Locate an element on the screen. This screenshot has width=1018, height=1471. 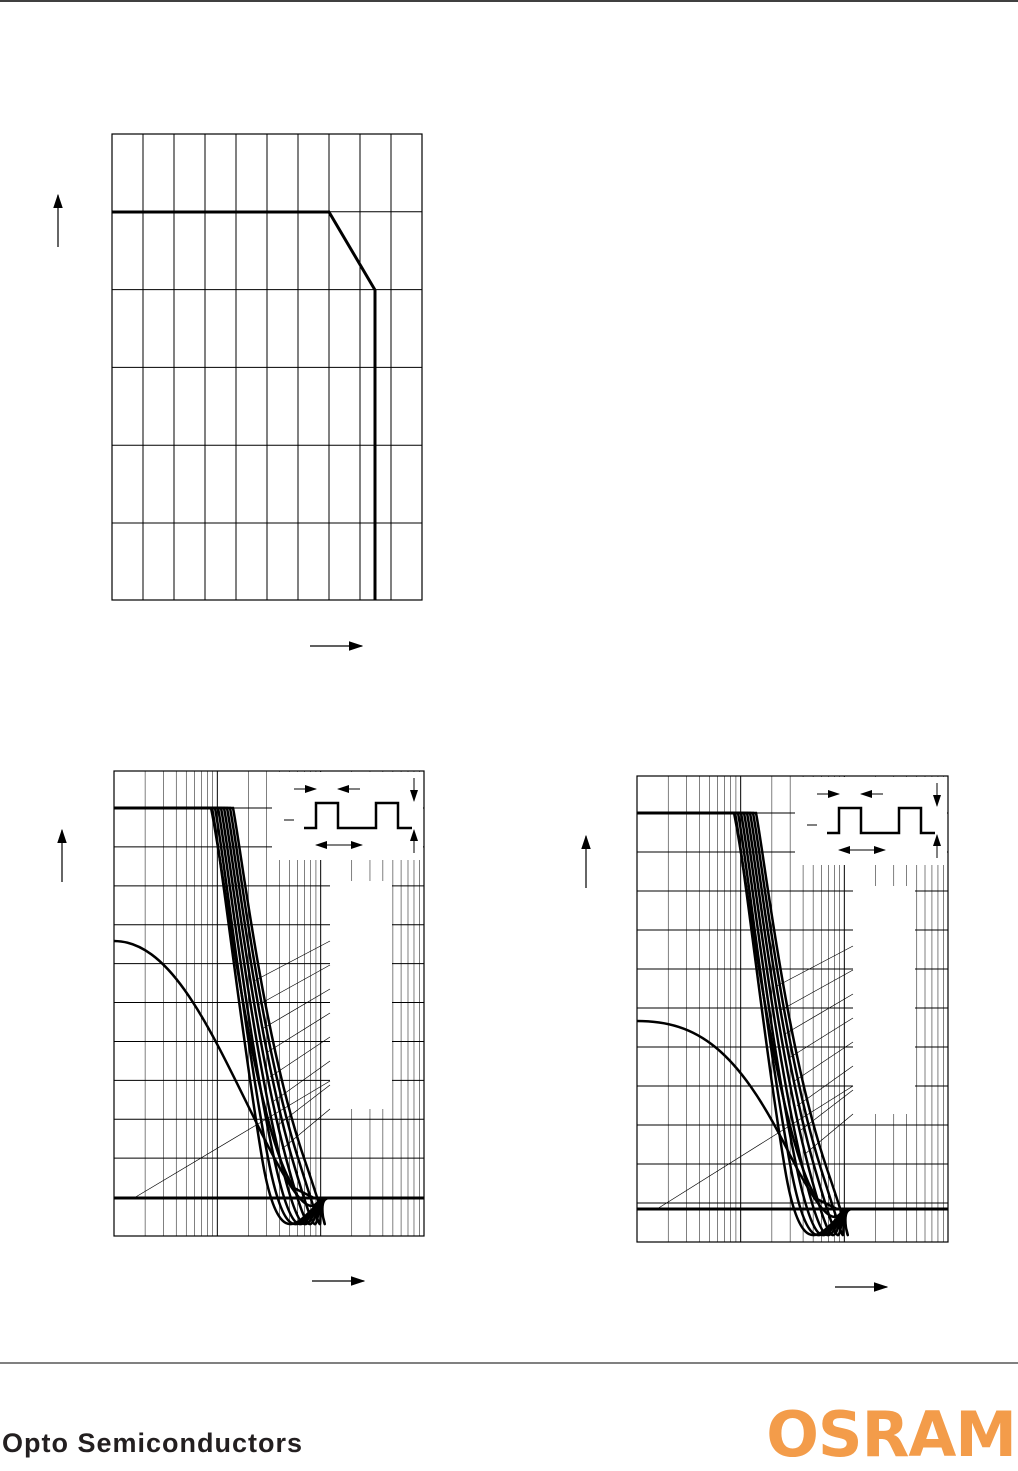
logo: OSRAM is located at coordinates (891, 1434).